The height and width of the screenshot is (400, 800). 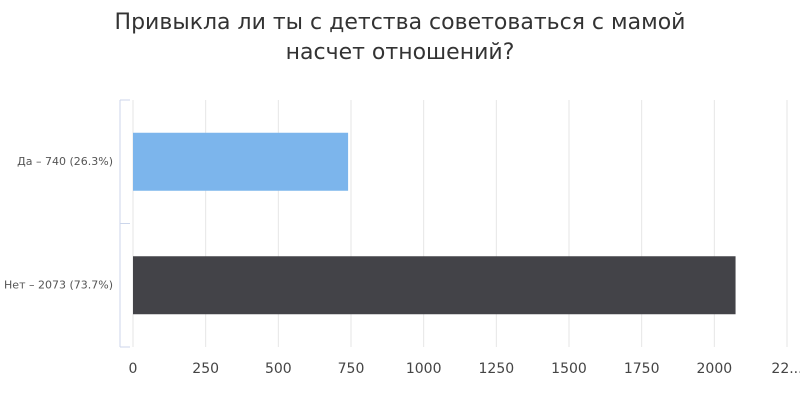 What do you see at coordinates (424, 369) in the screenshot?
I see `x-tick-label: 1000` at bounding box center [424, 369].